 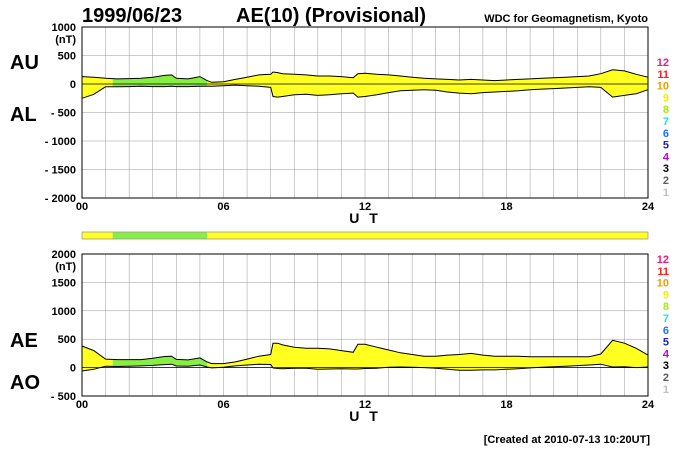 I want to click on y-tick-label: 1500, so click(x=64, y=283).